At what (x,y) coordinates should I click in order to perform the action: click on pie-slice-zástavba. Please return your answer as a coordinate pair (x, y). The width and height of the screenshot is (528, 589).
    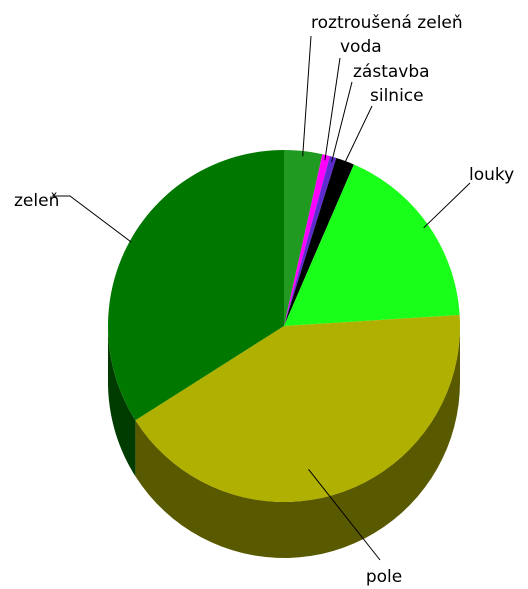
    Looking at the image, I should click on (310, 241).